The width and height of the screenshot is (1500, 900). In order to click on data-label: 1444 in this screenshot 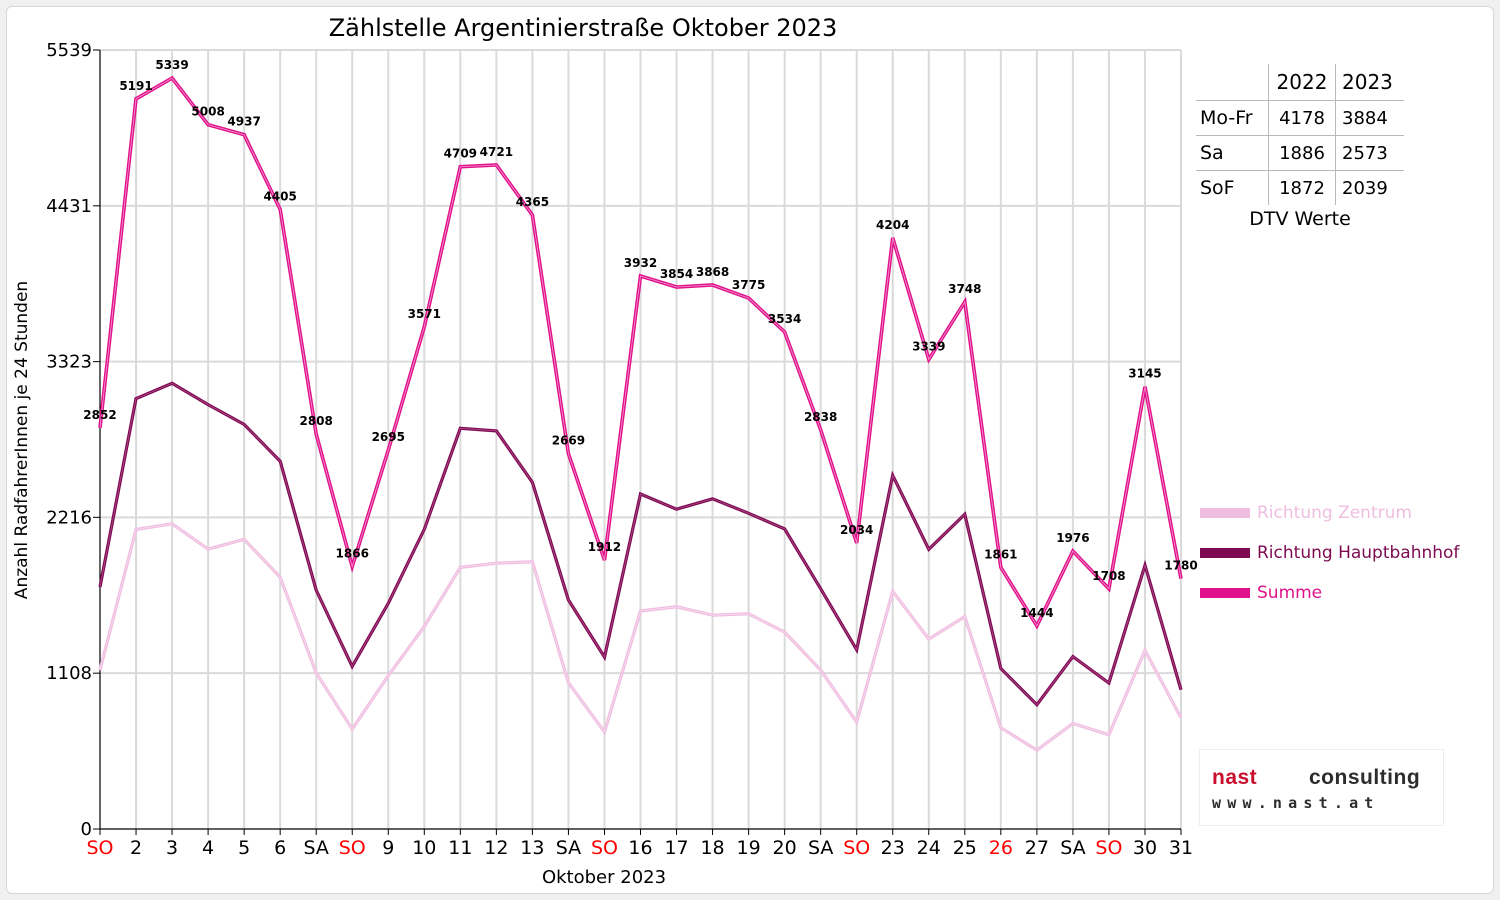, I will do `click(1036, 613)`.